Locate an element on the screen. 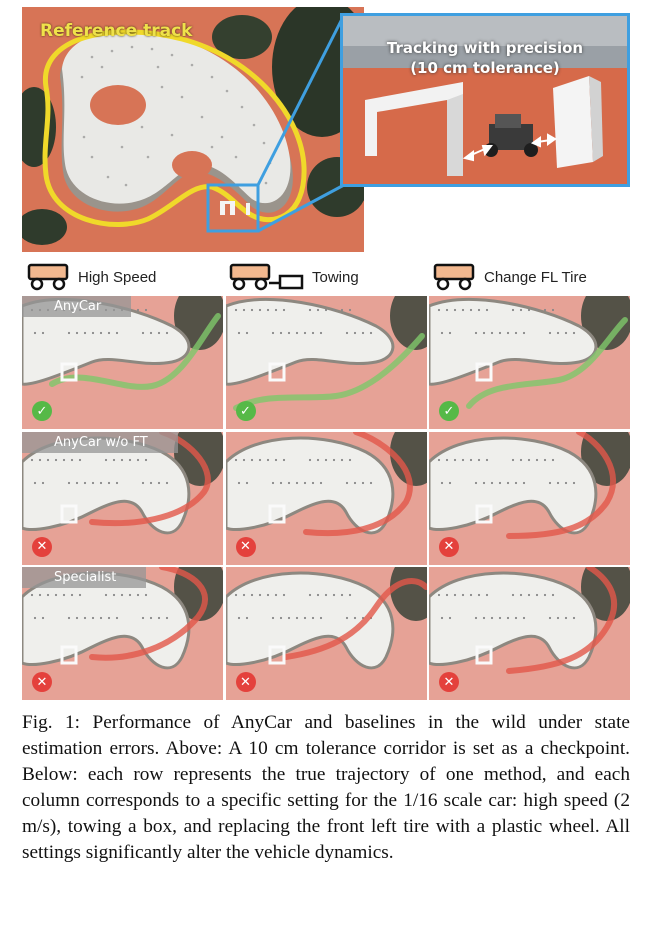  inset-scene is located at coordinates (485, 100).